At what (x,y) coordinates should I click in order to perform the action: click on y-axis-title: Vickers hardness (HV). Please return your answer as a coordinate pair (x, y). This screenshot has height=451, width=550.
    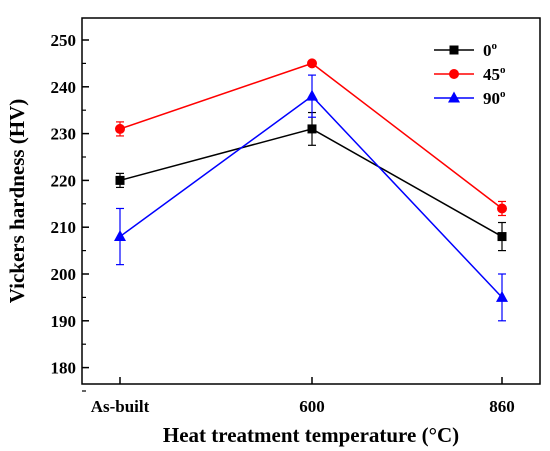
    Looking at the image, I should click on (17, 201).